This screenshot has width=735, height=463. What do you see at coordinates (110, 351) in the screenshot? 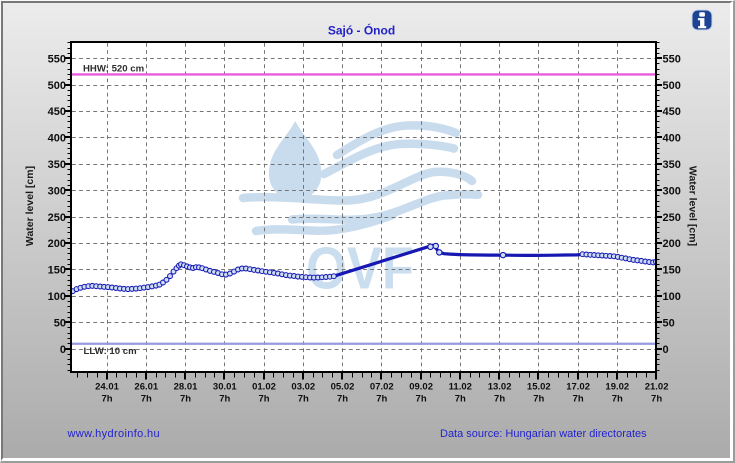
I see `svg-text: LLW: 10 cm` at bounding box center [110, 351].